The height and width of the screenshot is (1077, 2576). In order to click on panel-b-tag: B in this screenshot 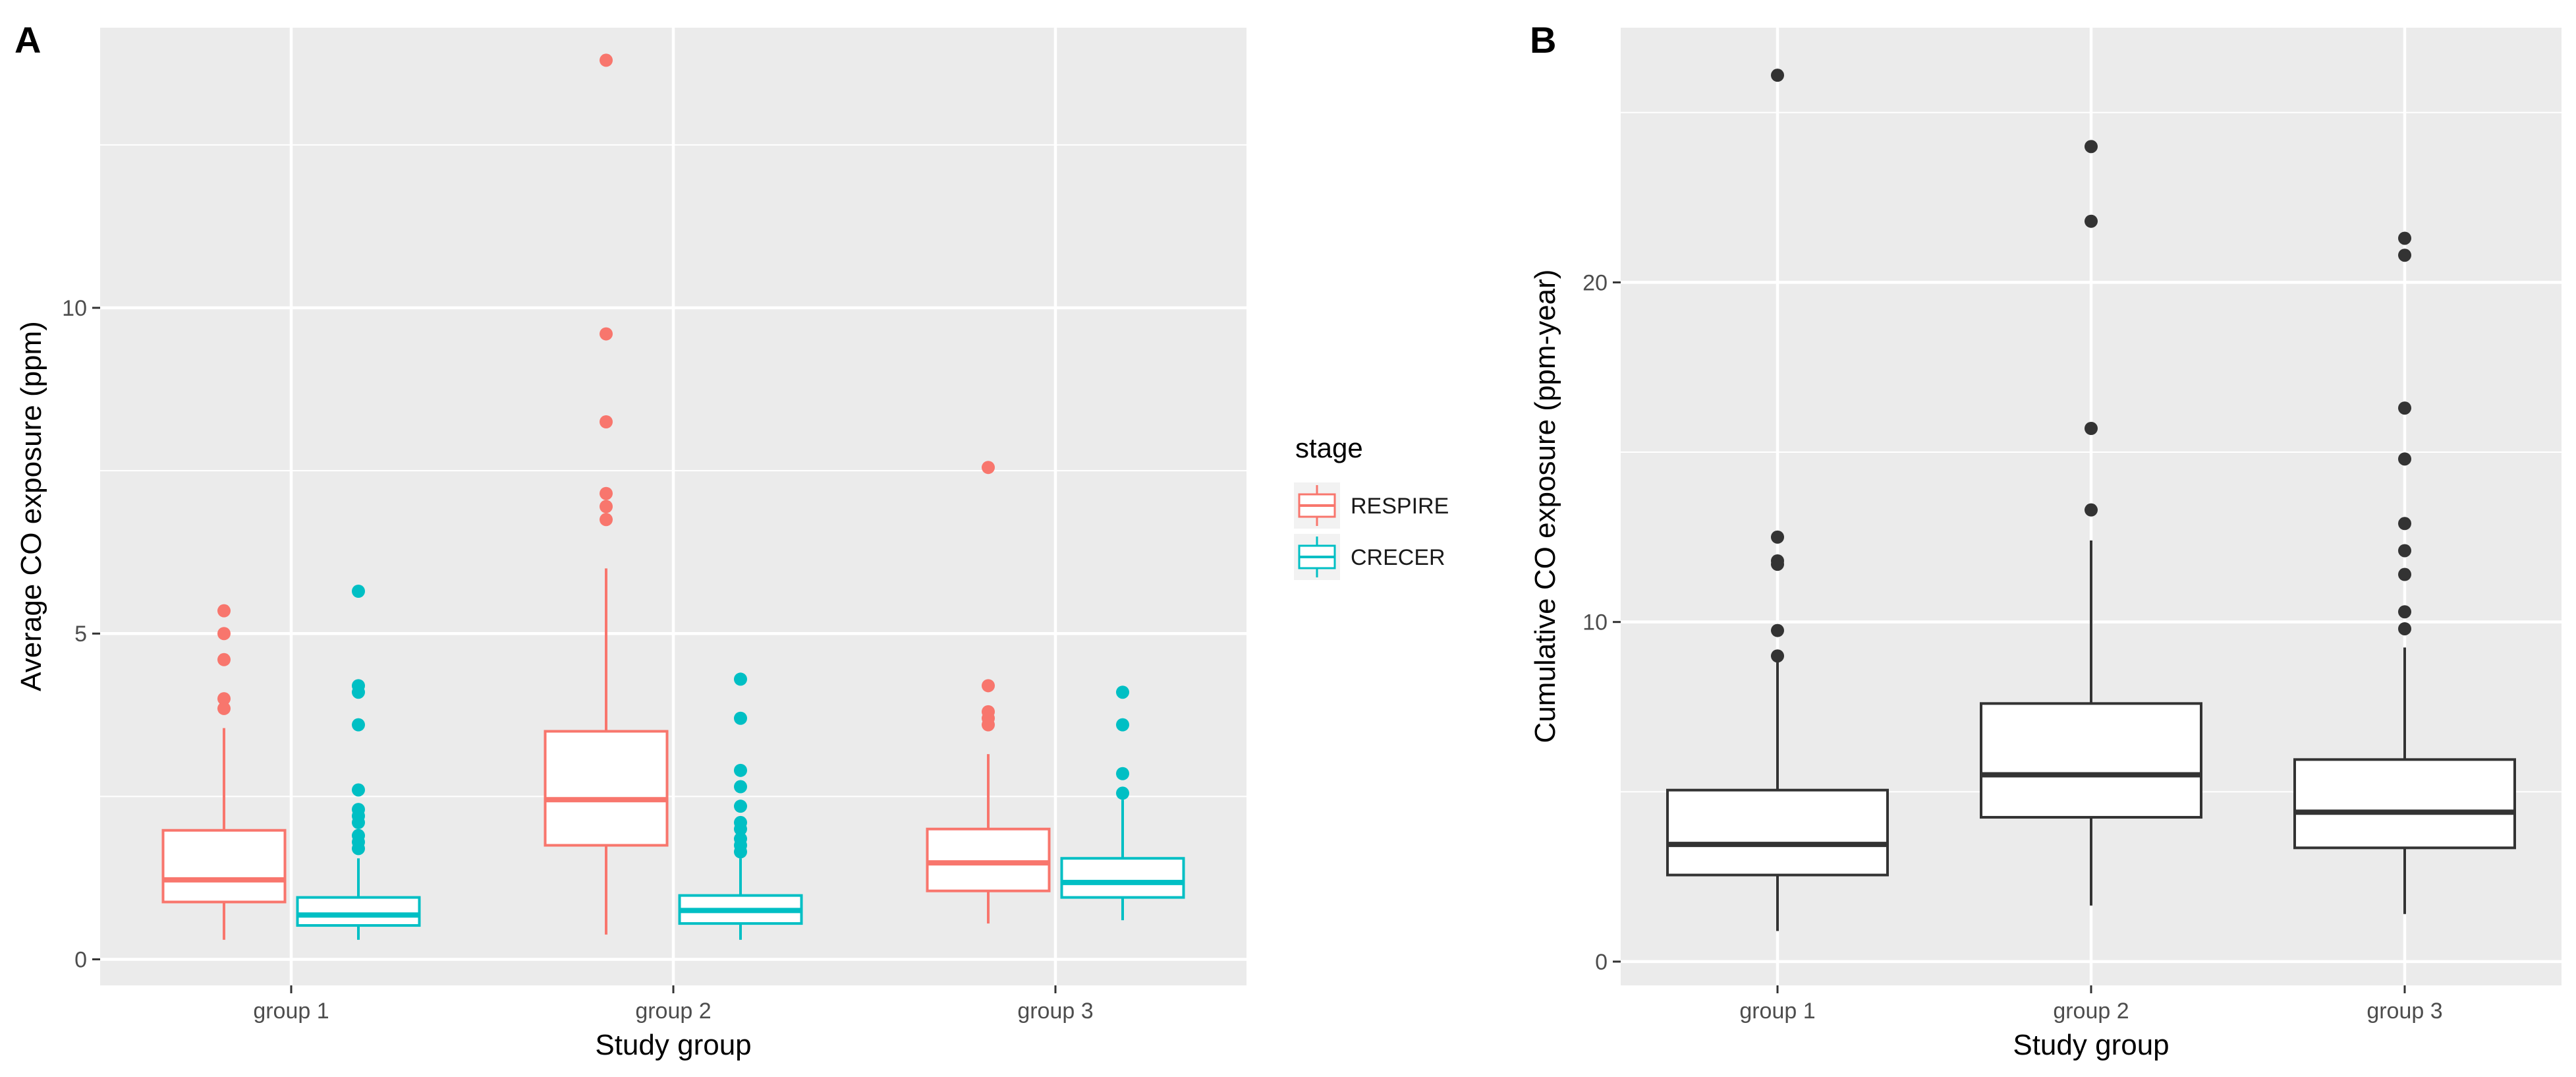, I will do `click(1543, 40)`.